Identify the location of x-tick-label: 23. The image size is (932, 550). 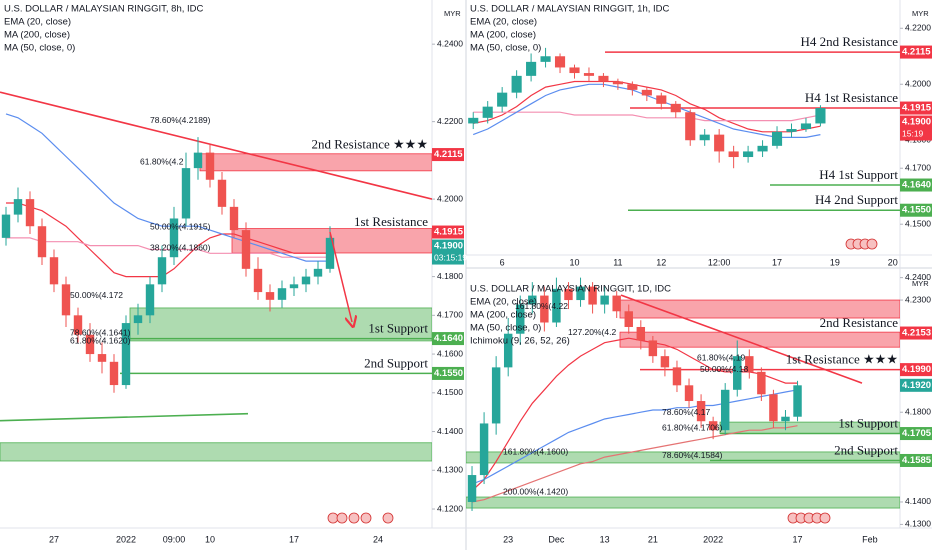
(508, 539).